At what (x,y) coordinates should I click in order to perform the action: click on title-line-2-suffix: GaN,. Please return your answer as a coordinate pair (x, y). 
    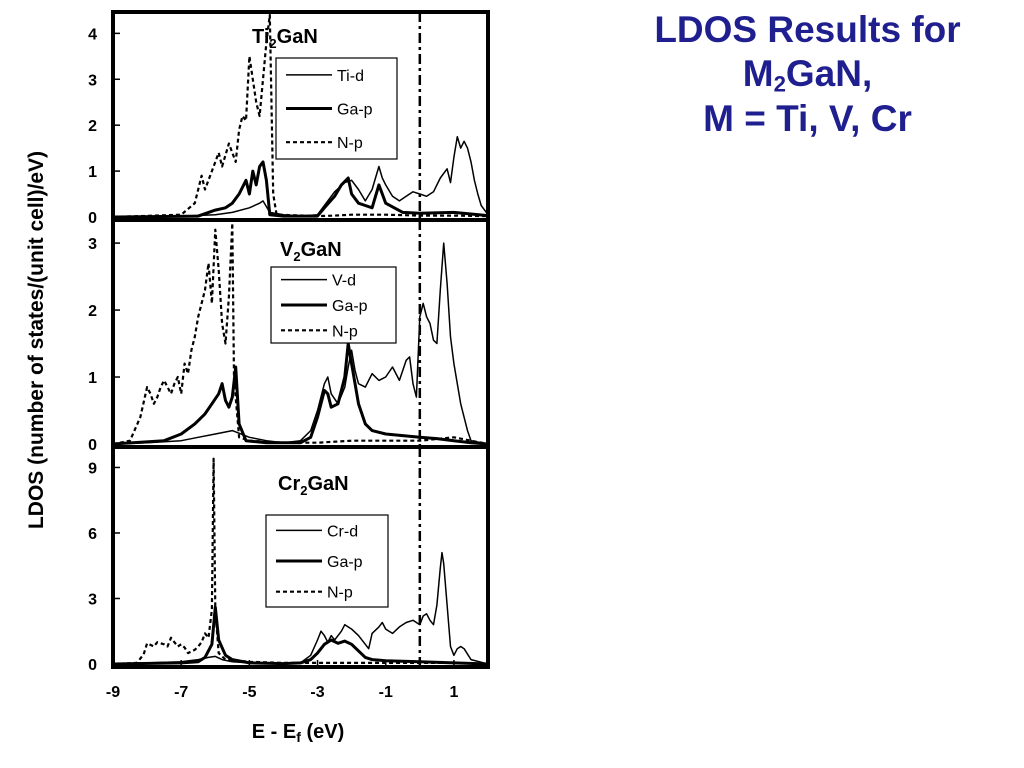
    Looking at the image, I should click on (829, 74).